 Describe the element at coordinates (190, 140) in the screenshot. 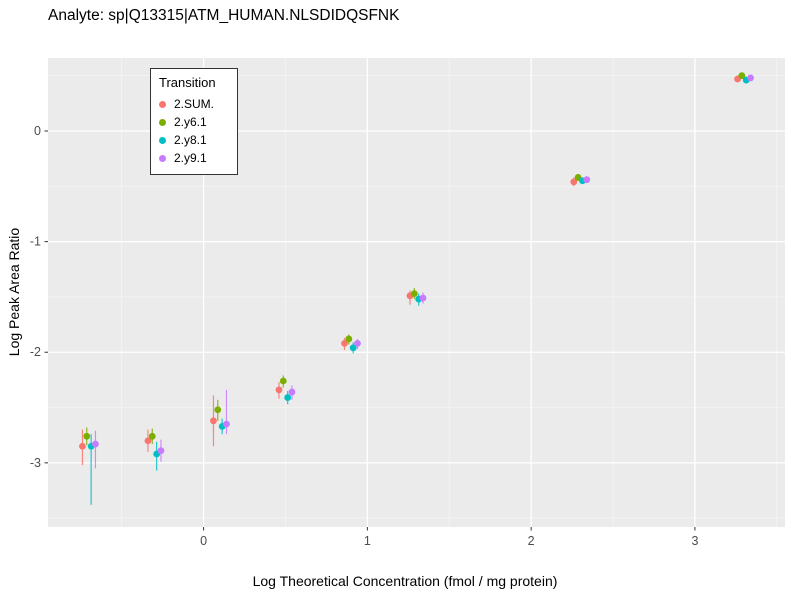

I see `legend-label: 2.y8.1` at that location.